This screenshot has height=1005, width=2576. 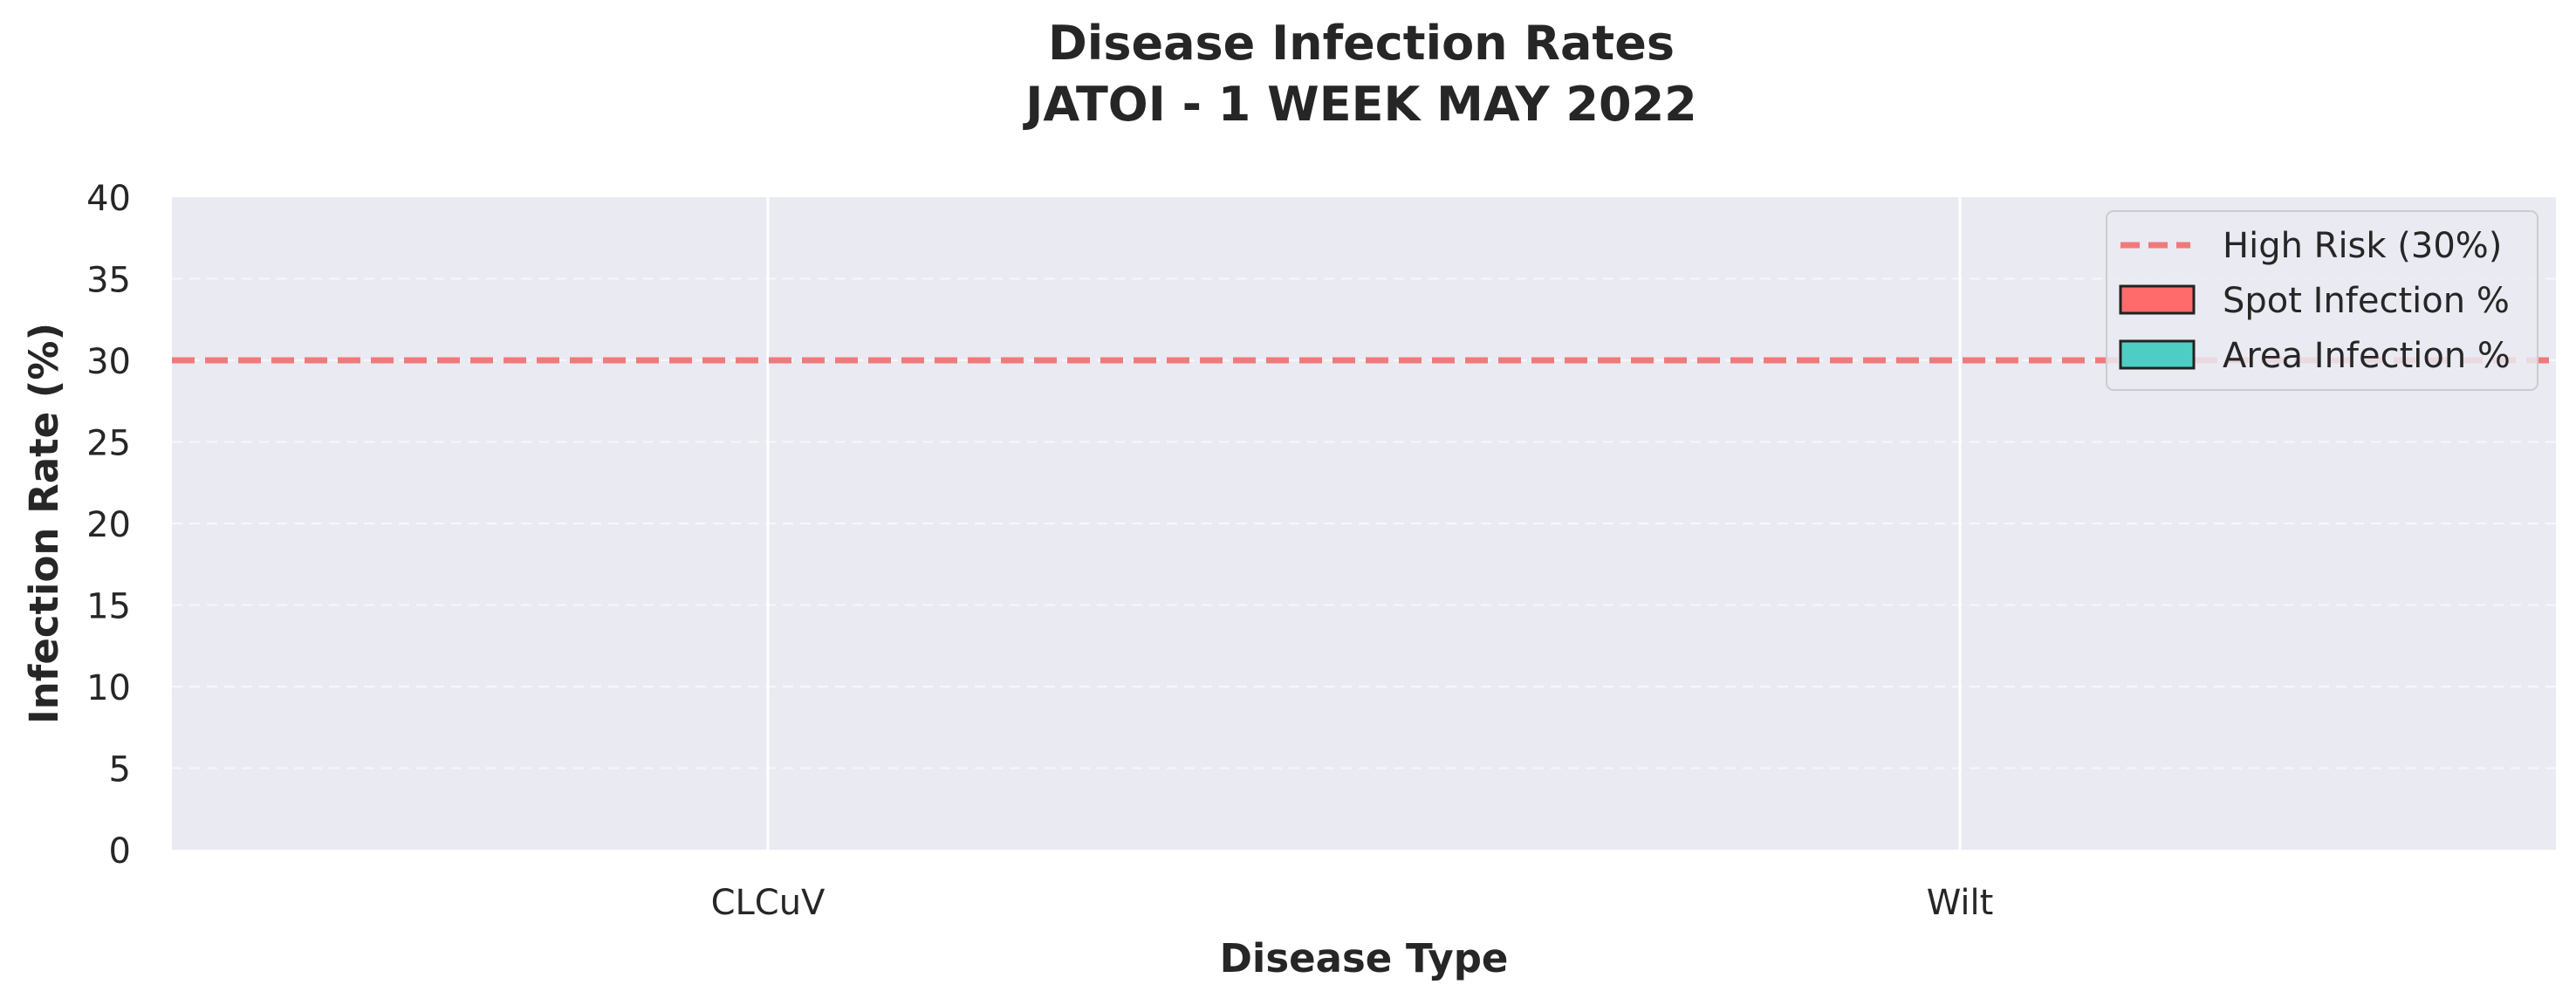 What do you see at coordinates (108, 281) in the screenshot?
I see `y-tick-label: 35` at bounding box center [108, 281].